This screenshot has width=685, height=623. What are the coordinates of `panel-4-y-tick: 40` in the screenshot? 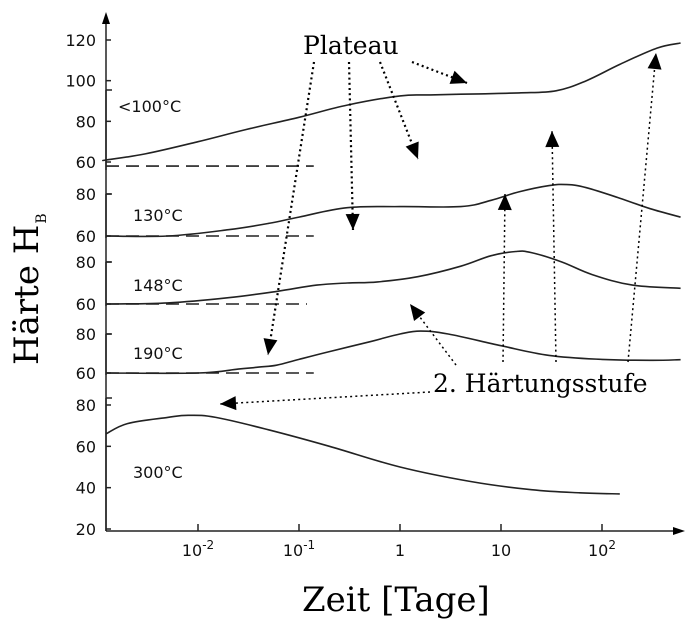 It's located at (86, 488).